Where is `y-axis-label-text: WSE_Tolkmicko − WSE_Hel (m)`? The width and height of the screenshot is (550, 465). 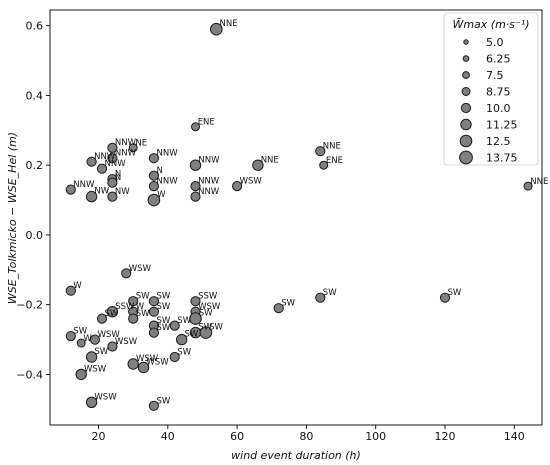 y-axis-label-text: WSE_Tolkmicko − WSE_Hel (m) is located at coordinates (12, 218).